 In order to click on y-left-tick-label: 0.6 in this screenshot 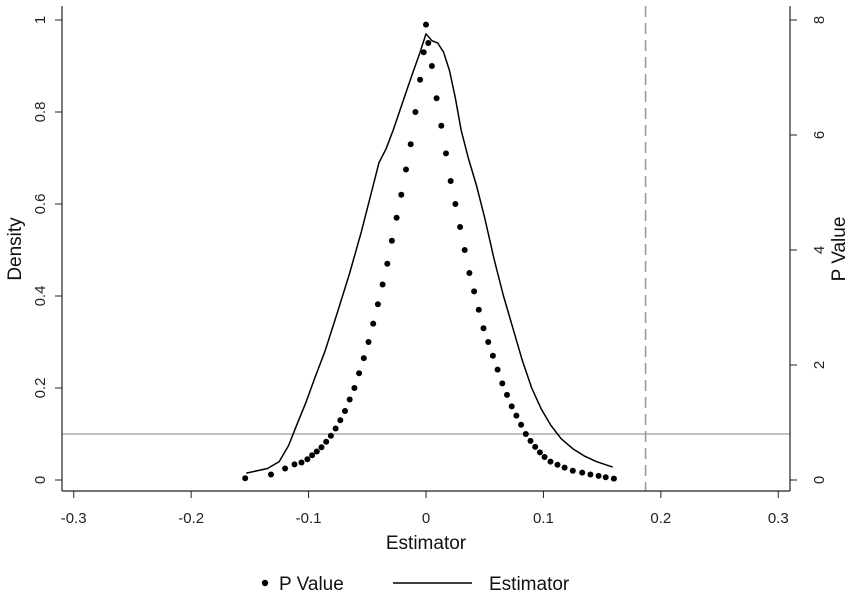, I will do `click(40, 204)`.